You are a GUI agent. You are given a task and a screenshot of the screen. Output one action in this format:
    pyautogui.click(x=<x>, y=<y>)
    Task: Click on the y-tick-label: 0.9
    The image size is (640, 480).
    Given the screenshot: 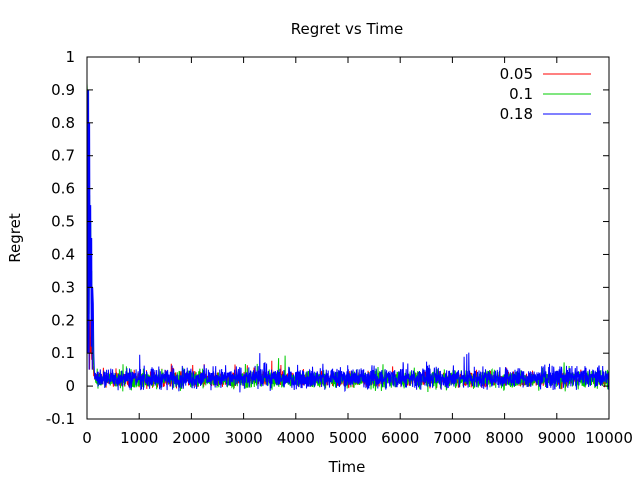 What is the action you would take?
    pyautogui.click(x=63, y=90)
    